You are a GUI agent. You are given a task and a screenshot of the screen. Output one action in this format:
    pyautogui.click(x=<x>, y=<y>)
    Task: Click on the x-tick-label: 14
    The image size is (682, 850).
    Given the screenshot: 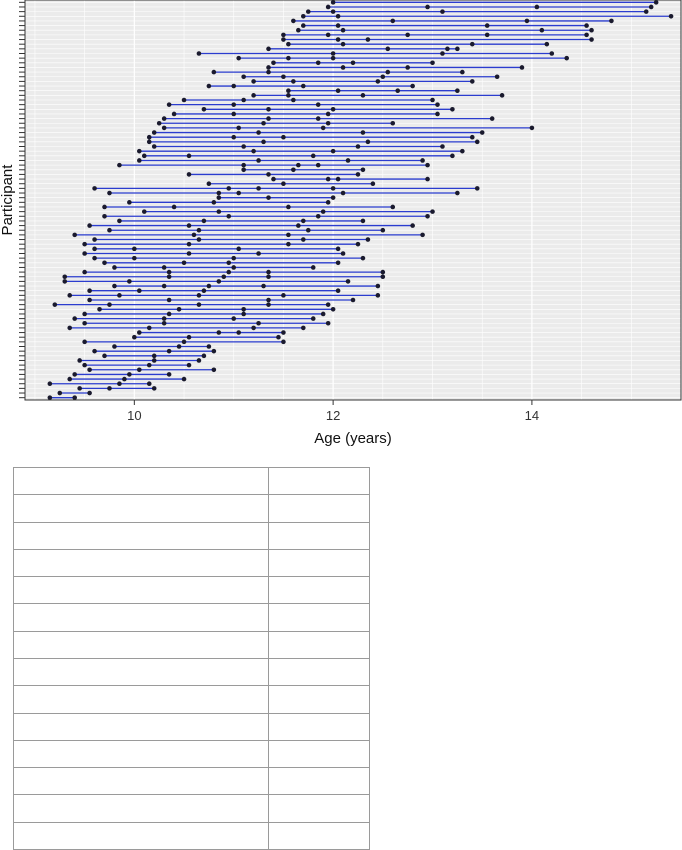 What is the action you would take?
    pyautogui.click(x=532, y=415)
    